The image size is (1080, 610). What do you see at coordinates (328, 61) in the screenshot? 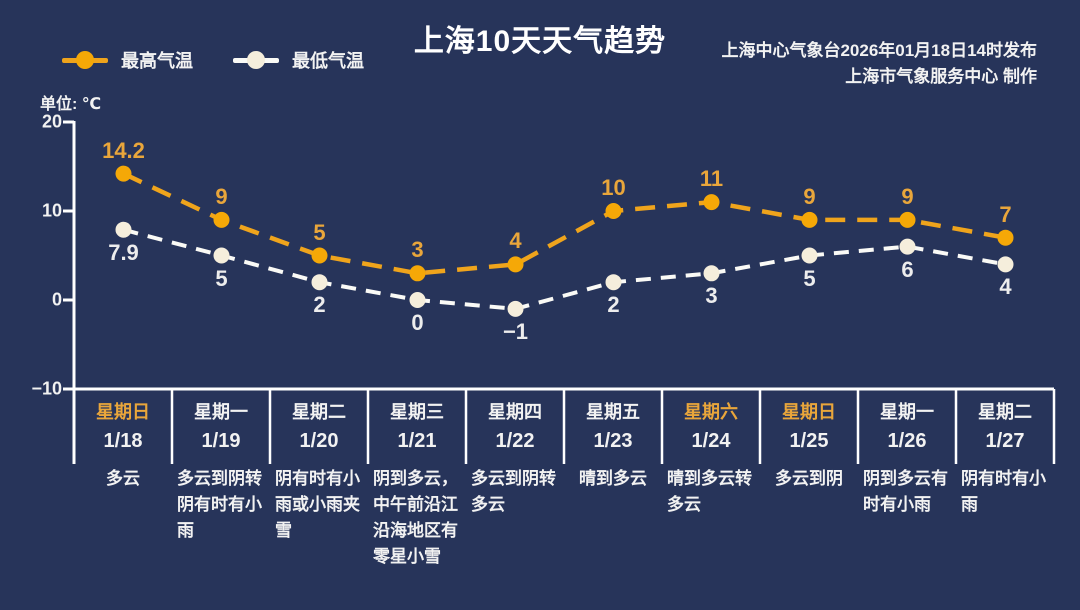
I see `legend-label-min-temp: 最低气温` at bounding box center [328, 61].